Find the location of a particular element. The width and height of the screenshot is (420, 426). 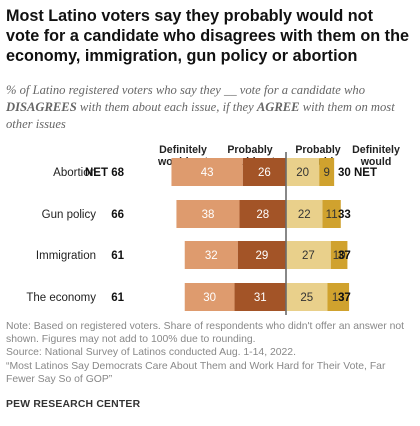

data-label: 38 is located at coordinates (208, 215).